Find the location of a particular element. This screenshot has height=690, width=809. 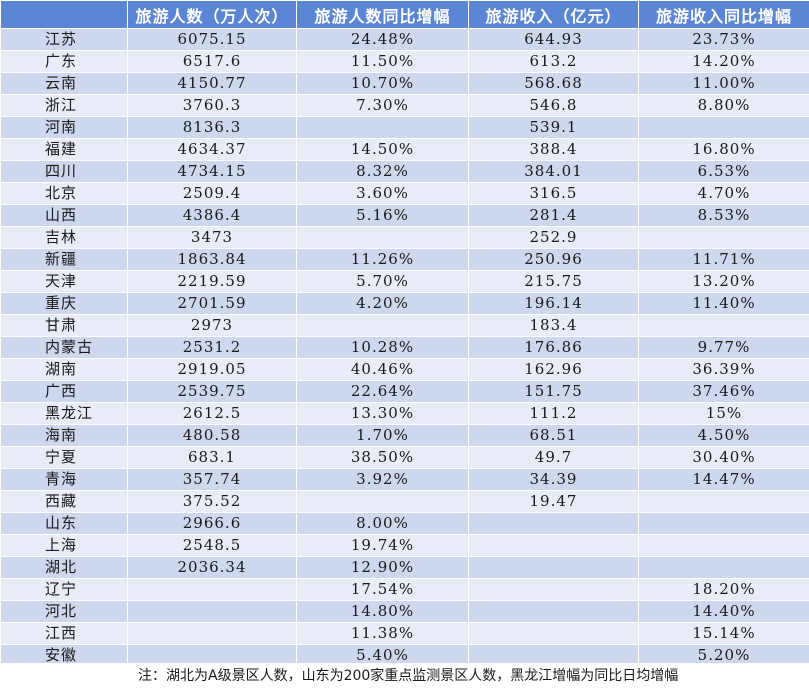

visitors-cell: 6075.15 is located at coordinates (212, 39).